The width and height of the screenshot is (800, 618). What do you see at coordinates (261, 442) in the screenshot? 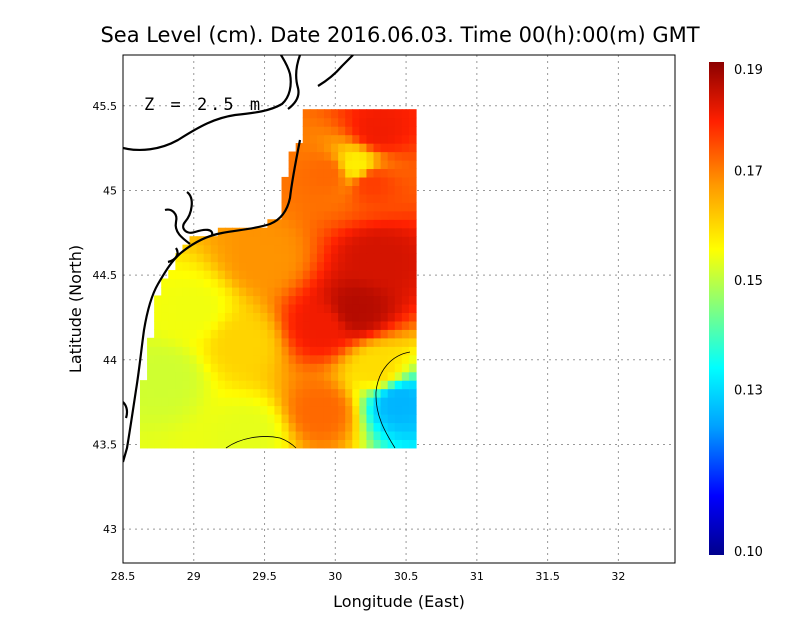
I see `contour-line-south` at bounding box center [261, 442].